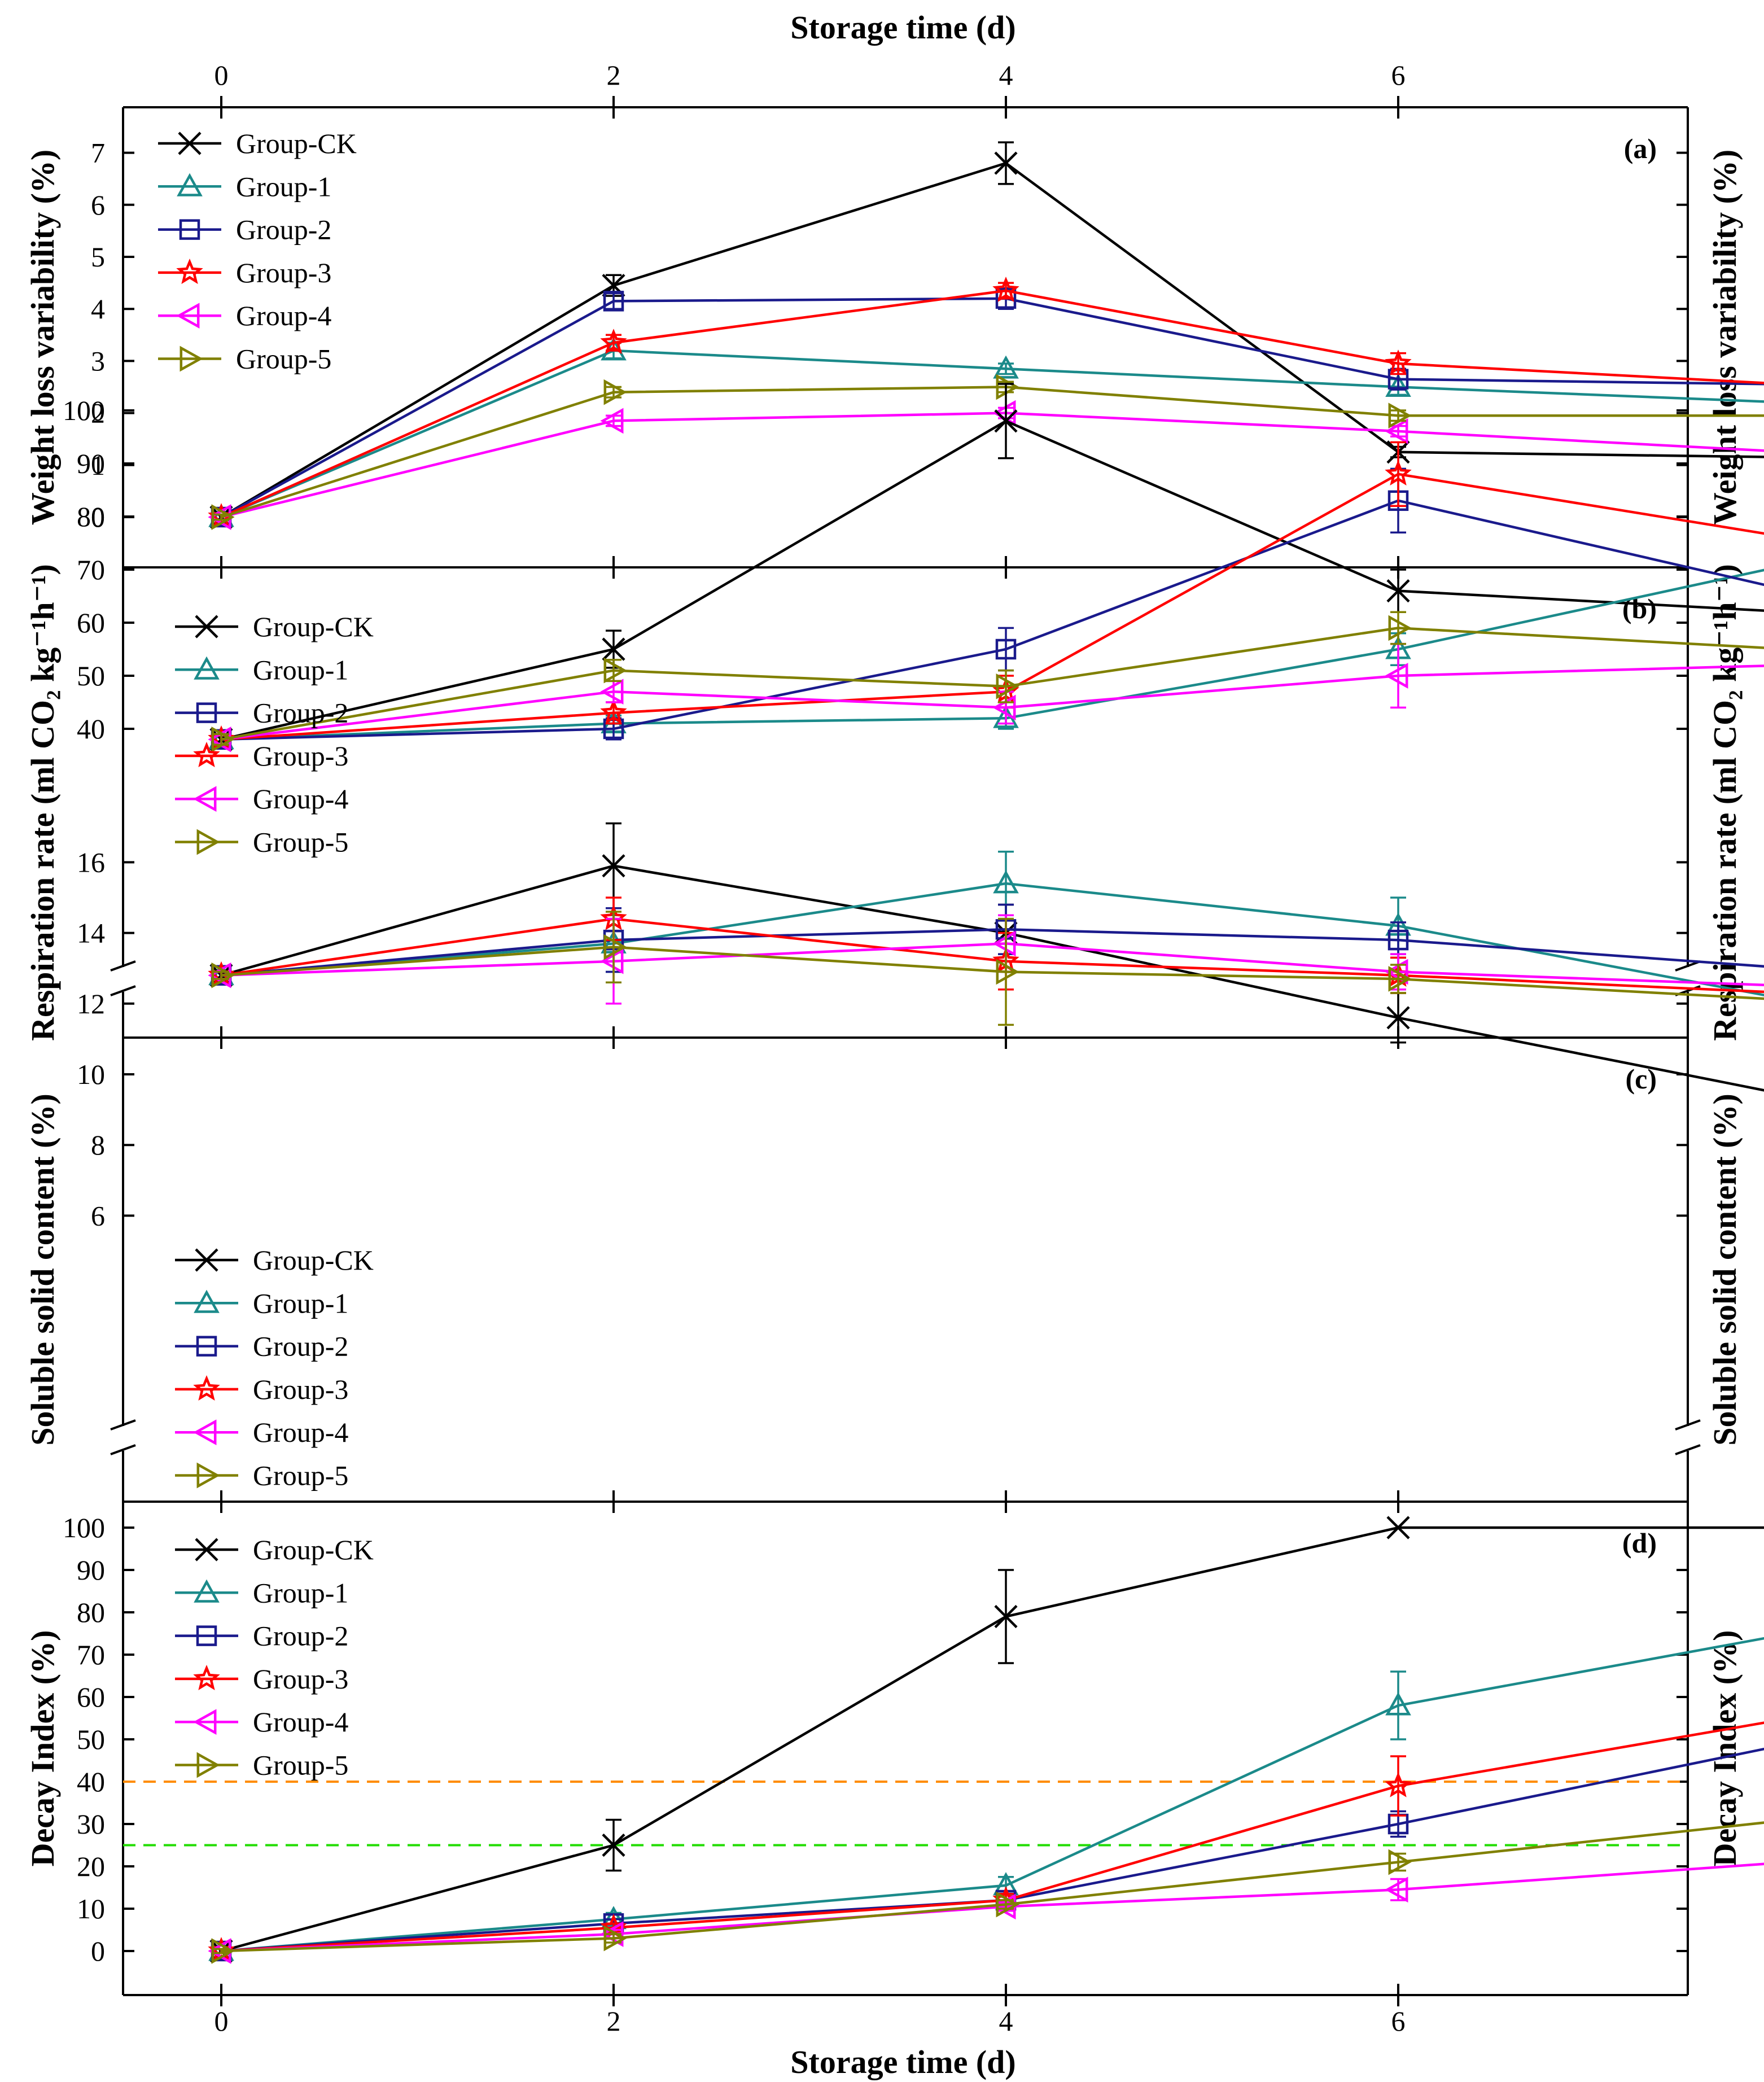 The width and height of the screenshot is (1764, 2082). I want to click on series-group-ck, so click(986, 957).